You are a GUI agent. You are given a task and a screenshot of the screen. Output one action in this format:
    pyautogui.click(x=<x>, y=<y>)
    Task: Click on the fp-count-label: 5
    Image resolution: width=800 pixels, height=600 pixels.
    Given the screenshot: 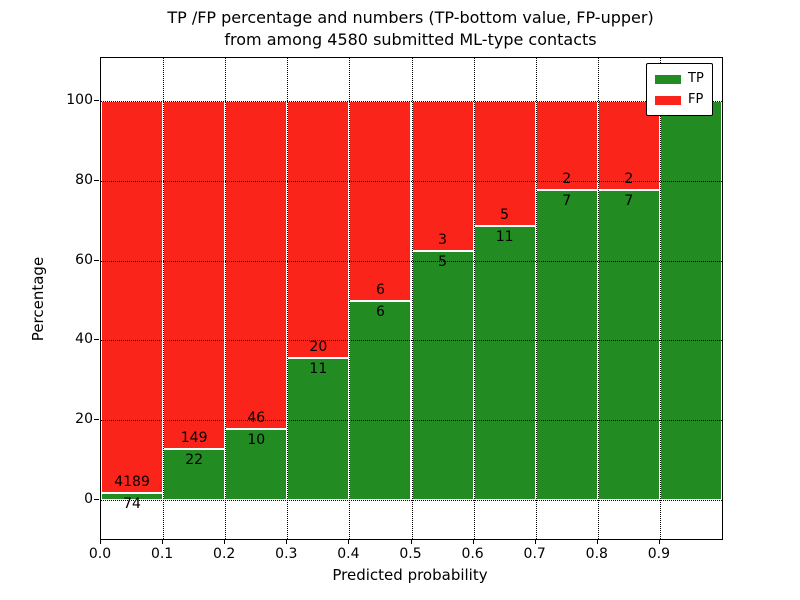 What is the action you would take?
    pyautogui.click(x=505, y=214)
    